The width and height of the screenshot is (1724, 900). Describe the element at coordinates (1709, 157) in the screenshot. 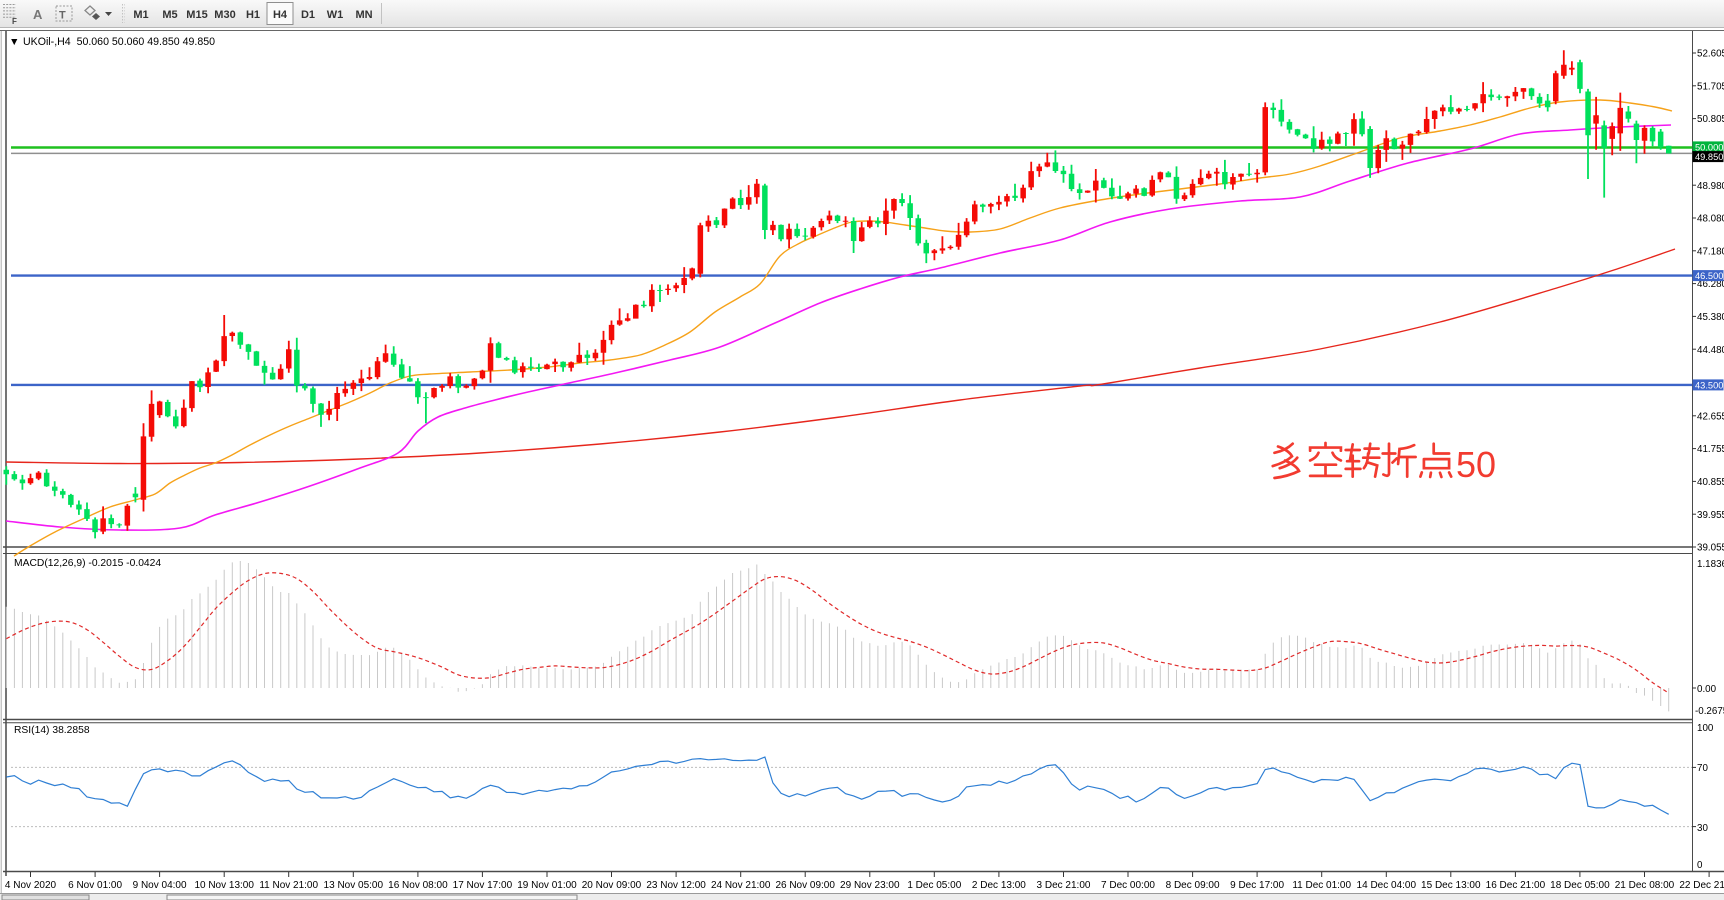

I see `svg-text: 49.850` at that location.